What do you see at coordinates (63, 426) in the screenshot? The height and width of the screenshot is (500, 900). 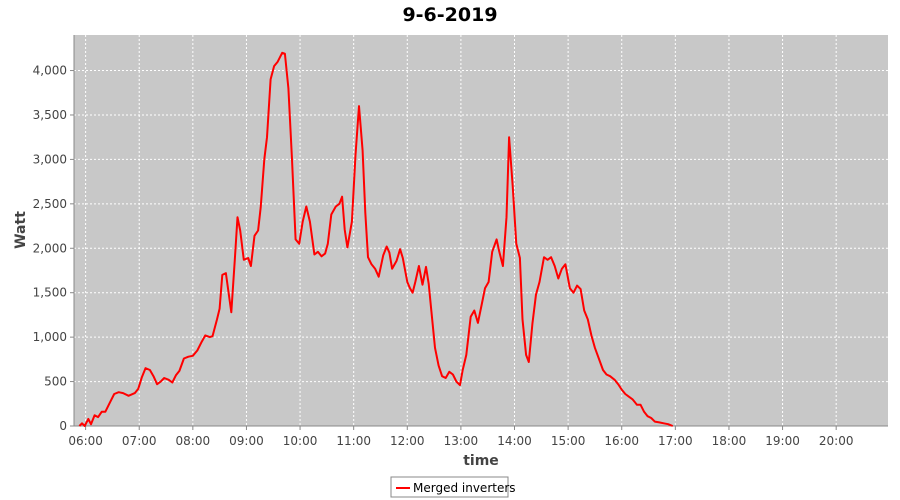 I see `y-tick-label: 0` at bounding box center [63, 426].